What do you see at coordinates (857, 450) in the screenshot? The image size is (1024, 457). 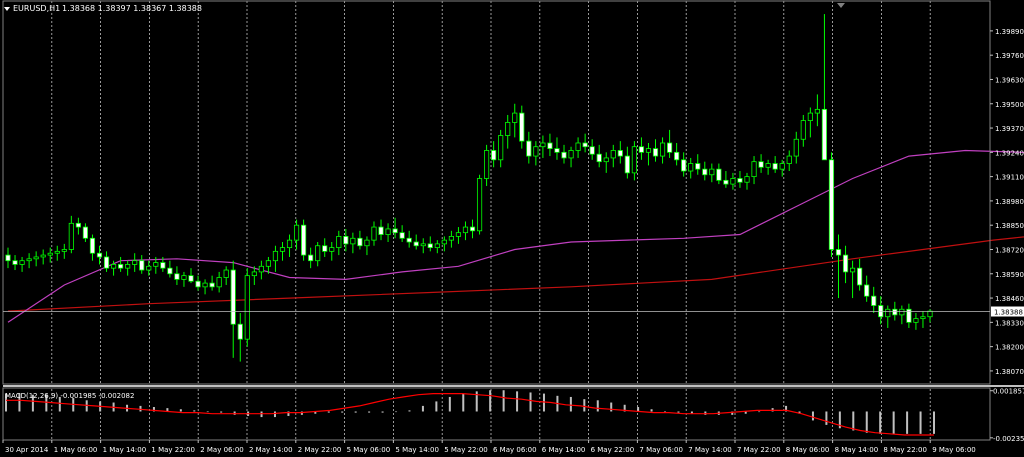 I see `x-tick-label: 8 May 14:00` at bounding box center [857, 450].